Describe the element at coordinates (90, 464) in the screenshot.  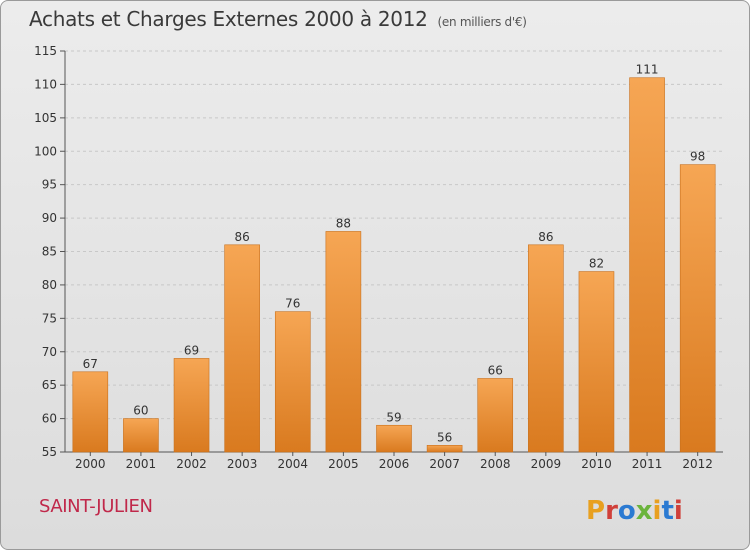
I see `x-tick-label: 2000` at that location.